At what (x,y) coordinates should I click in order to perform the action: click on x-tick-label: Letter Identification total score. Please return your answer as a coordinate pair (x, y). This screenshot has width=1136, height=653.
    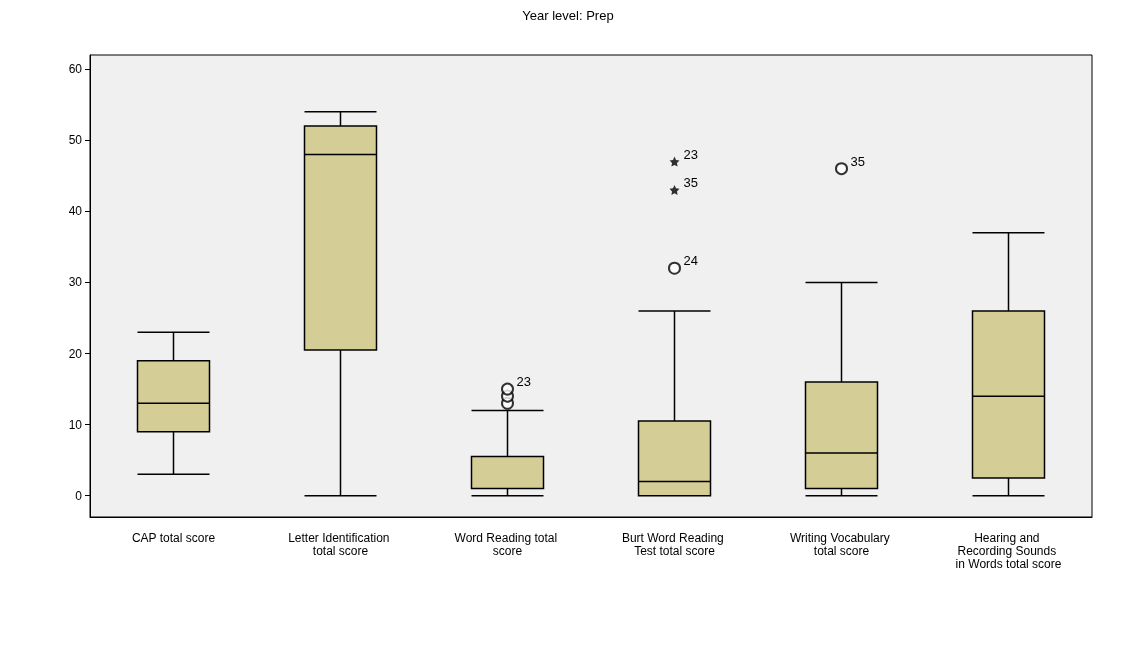
    Looking at the image, I should click on (340, 544).